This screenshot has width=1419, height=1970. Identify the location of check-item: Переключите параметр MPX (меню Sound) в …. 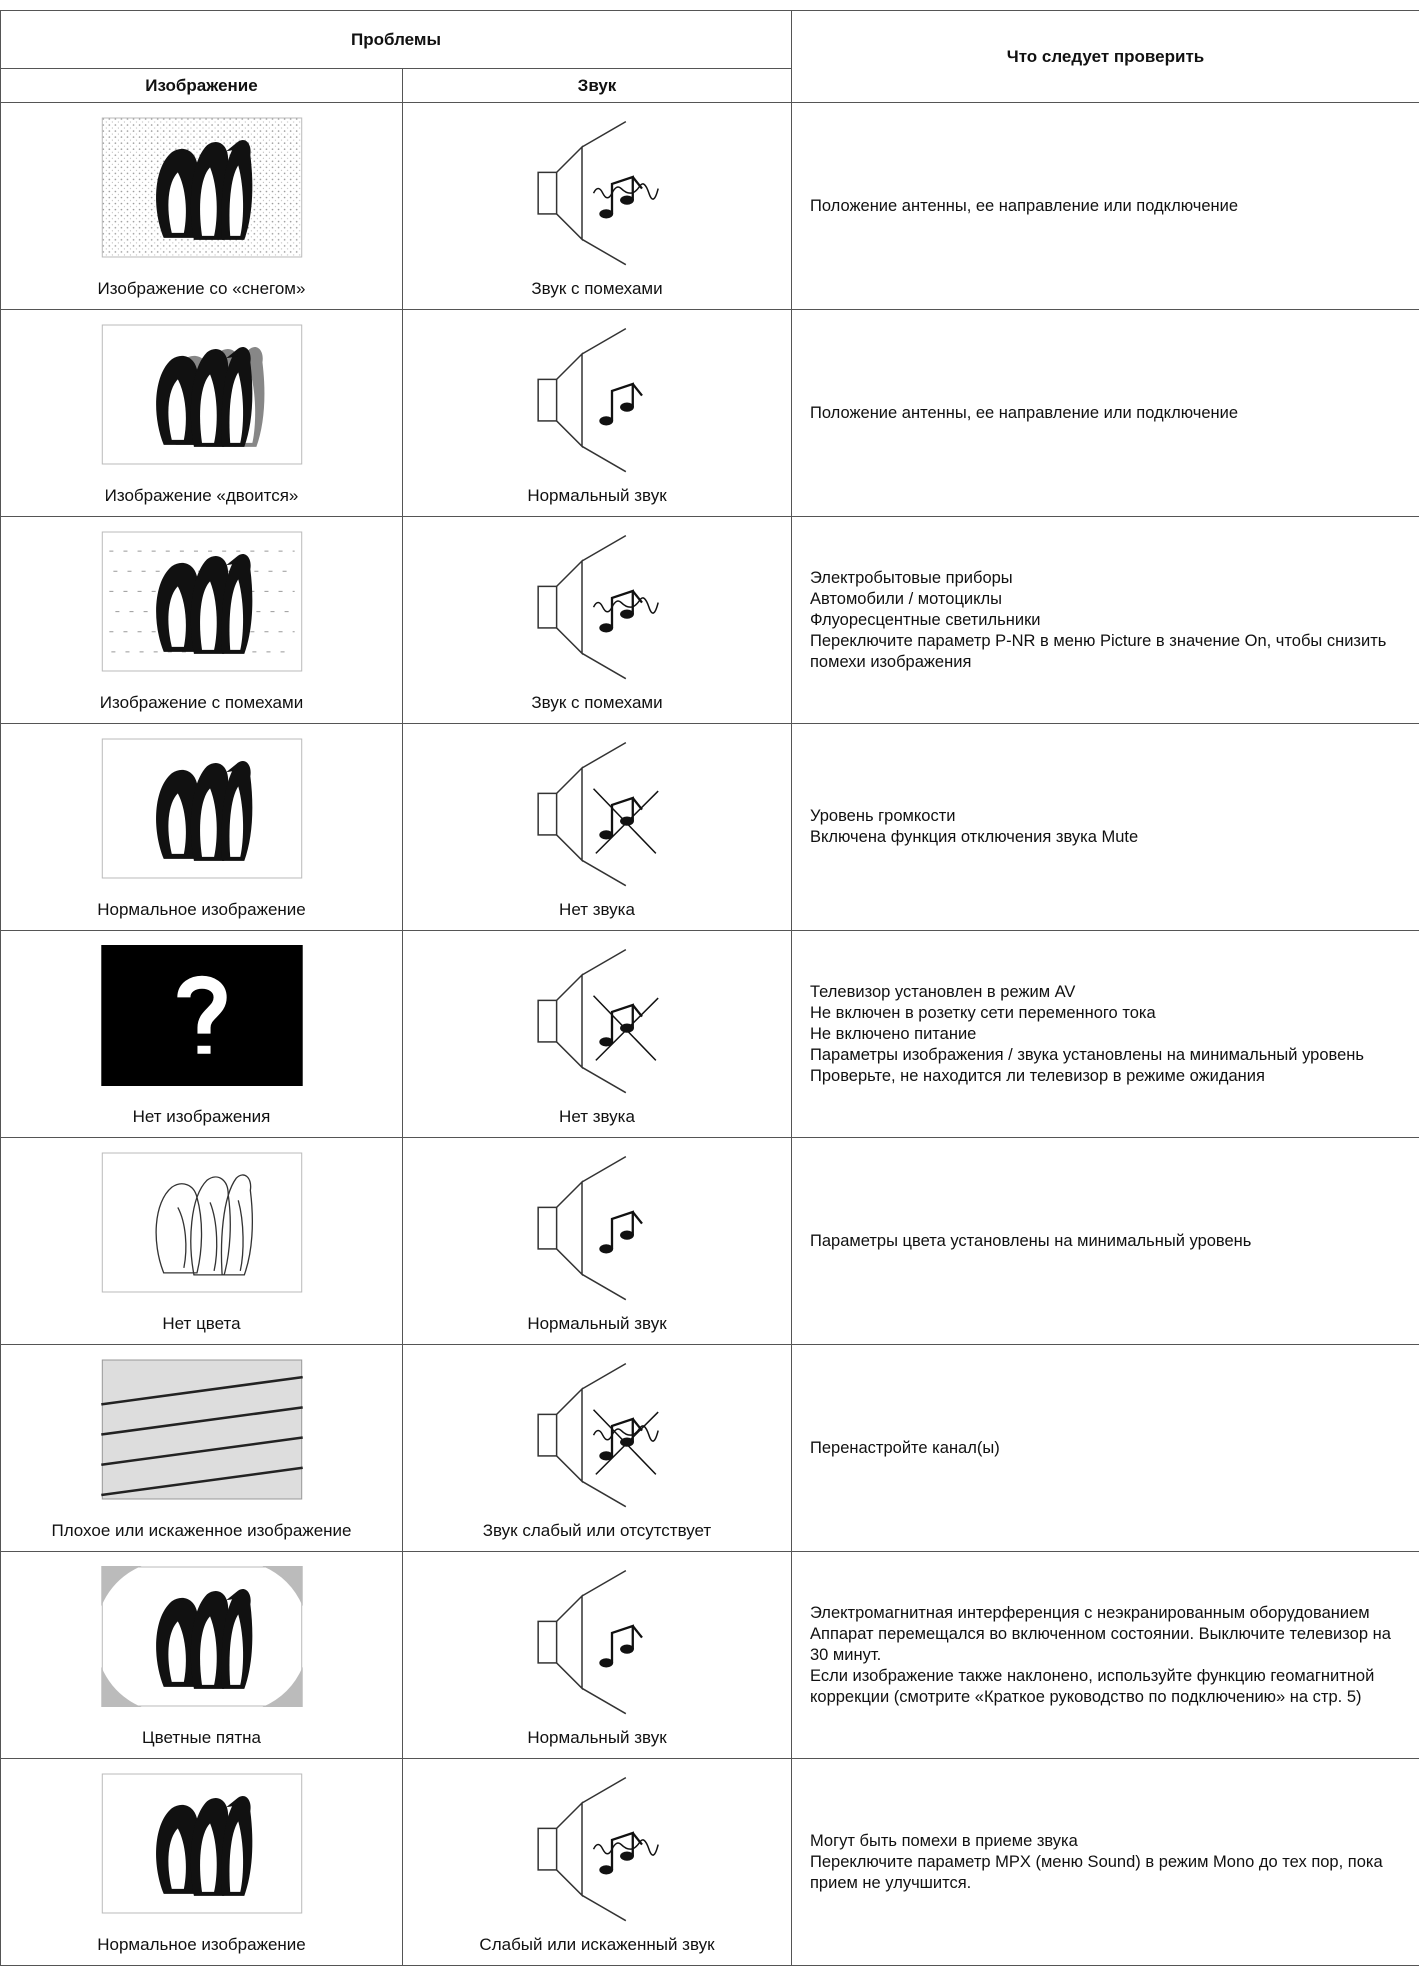
(1096, 1872).